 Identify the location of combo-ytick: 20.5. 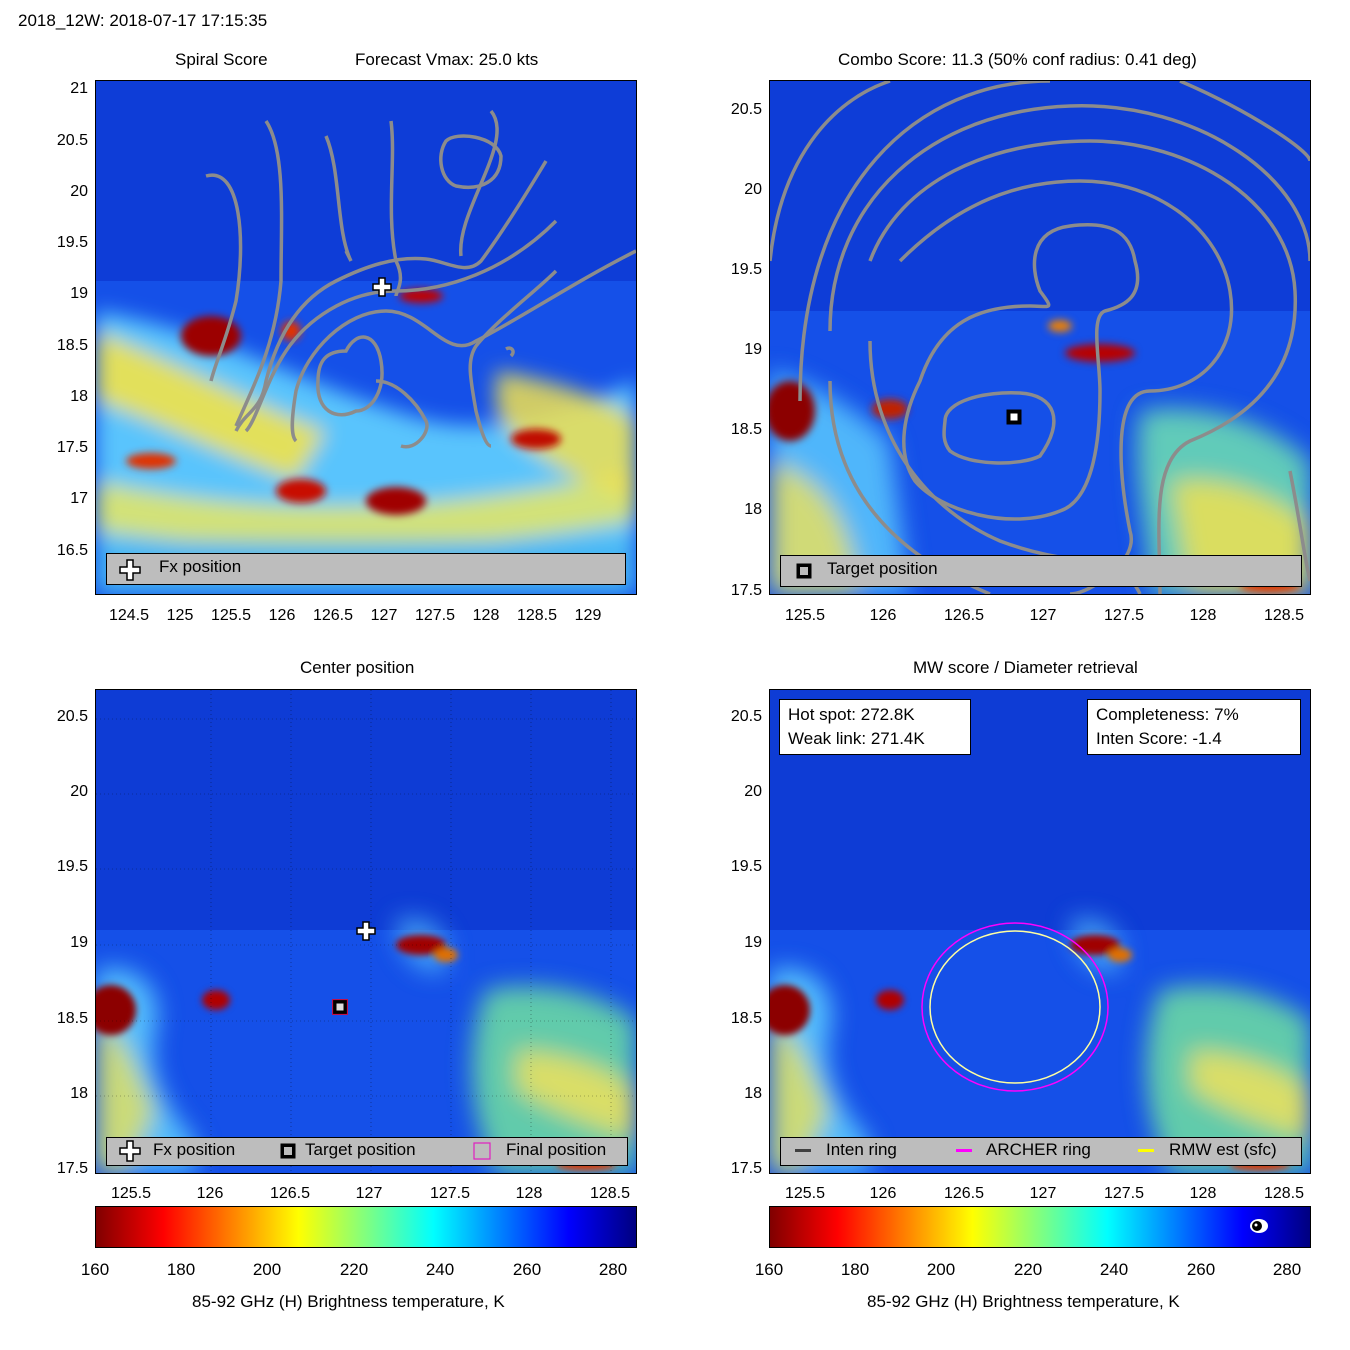
(746, 109).